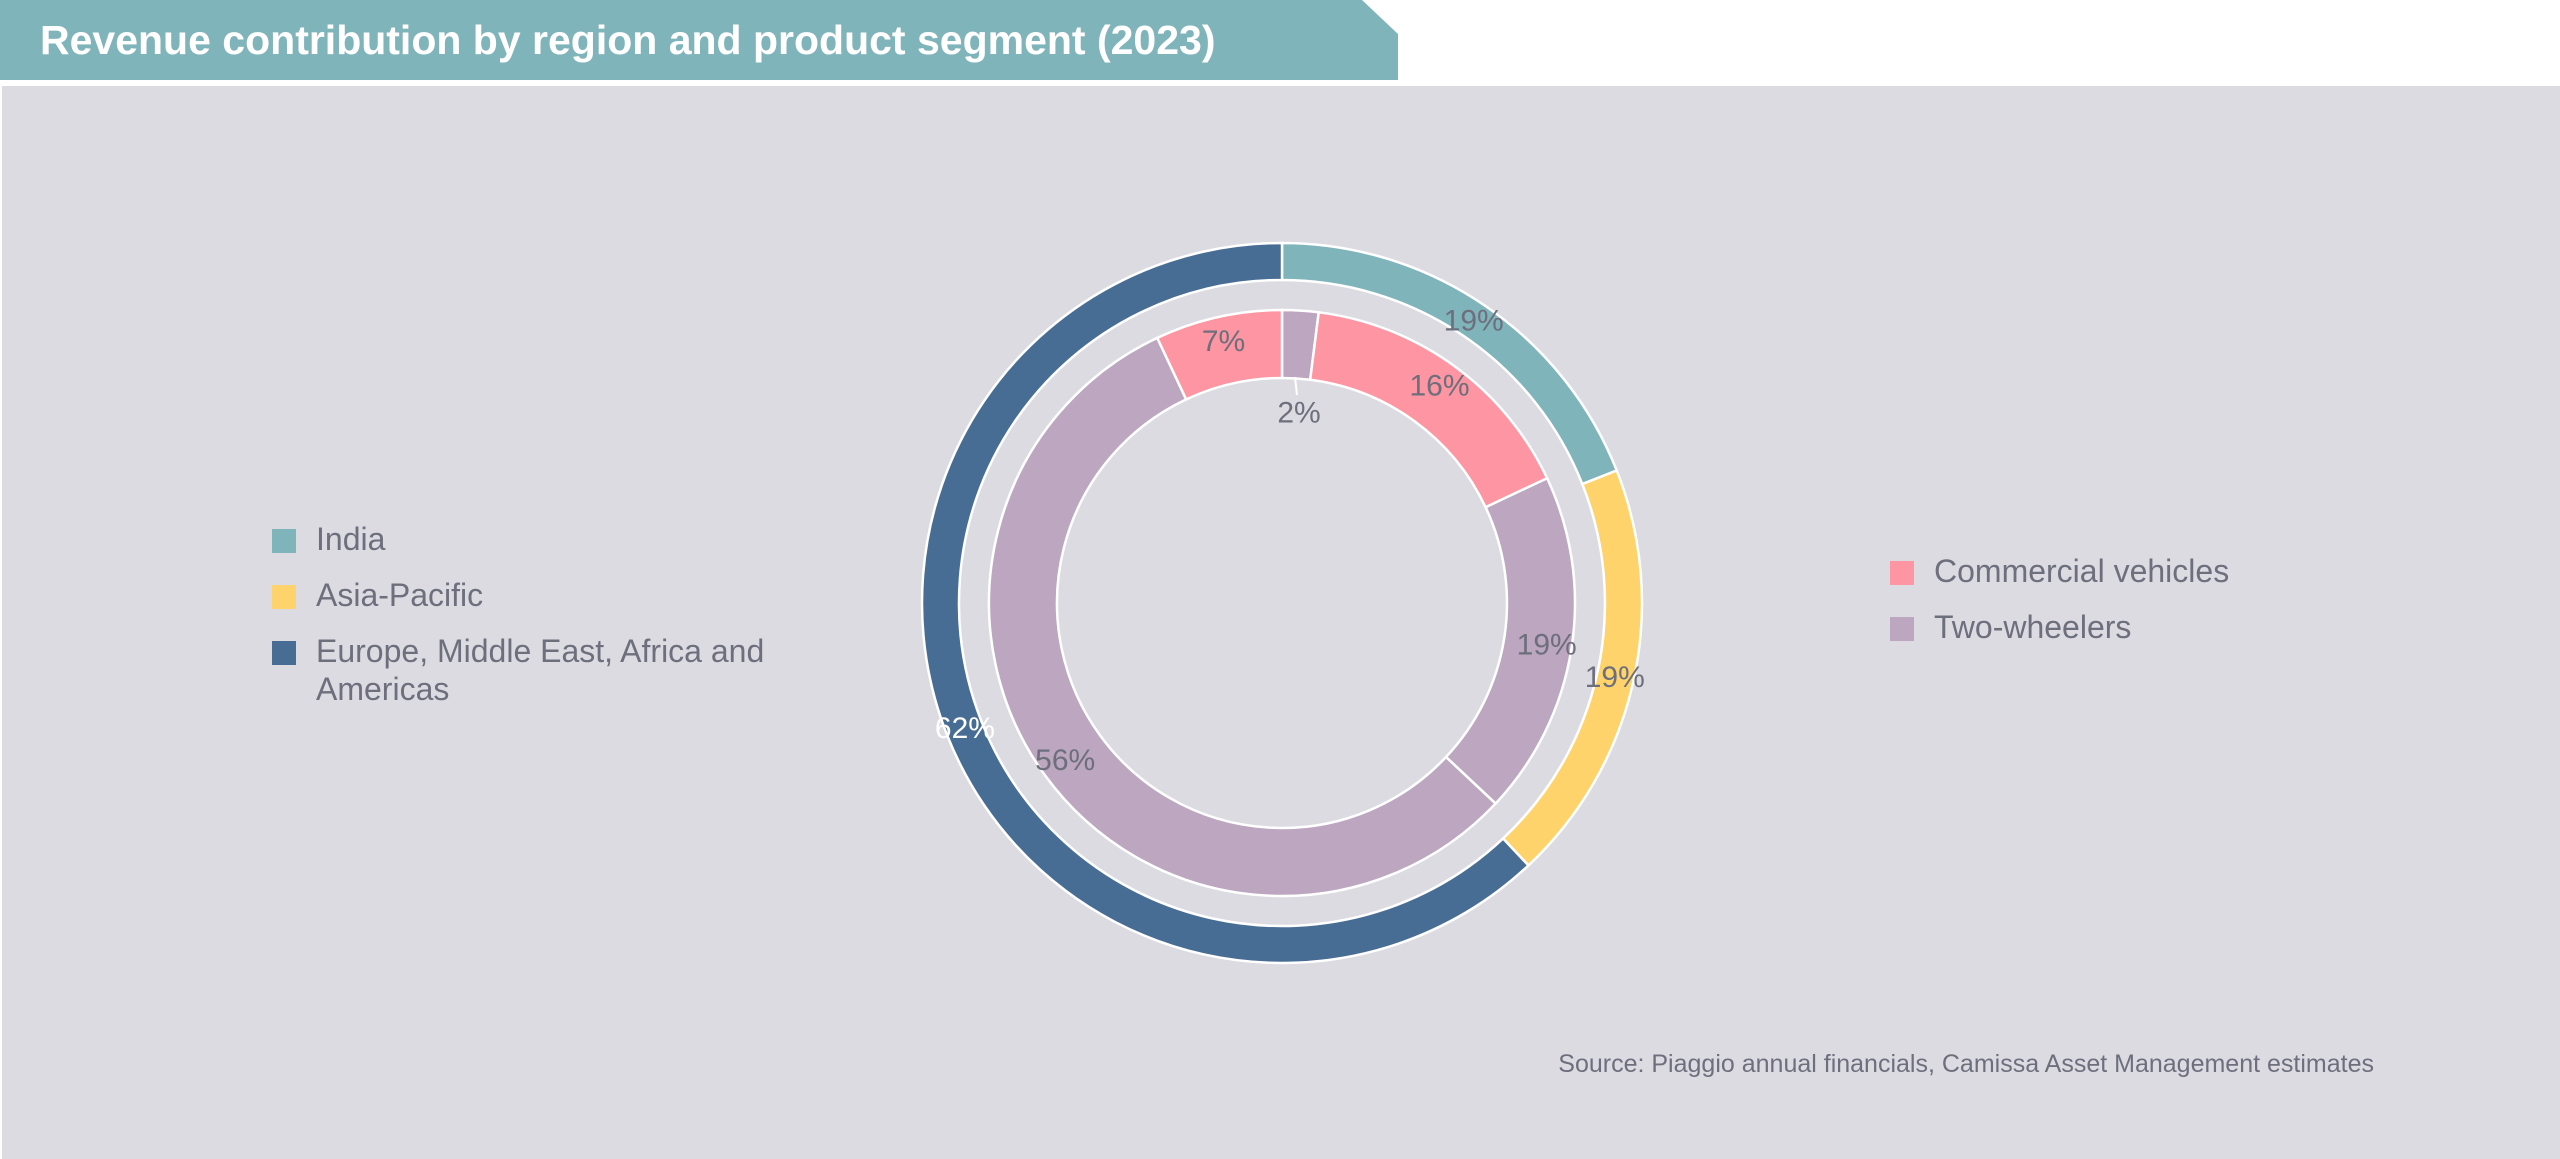 Image resolution: width=2560 pixels, height=1159 pixels. I want to click on title-banner-shape, so click(699, 40).